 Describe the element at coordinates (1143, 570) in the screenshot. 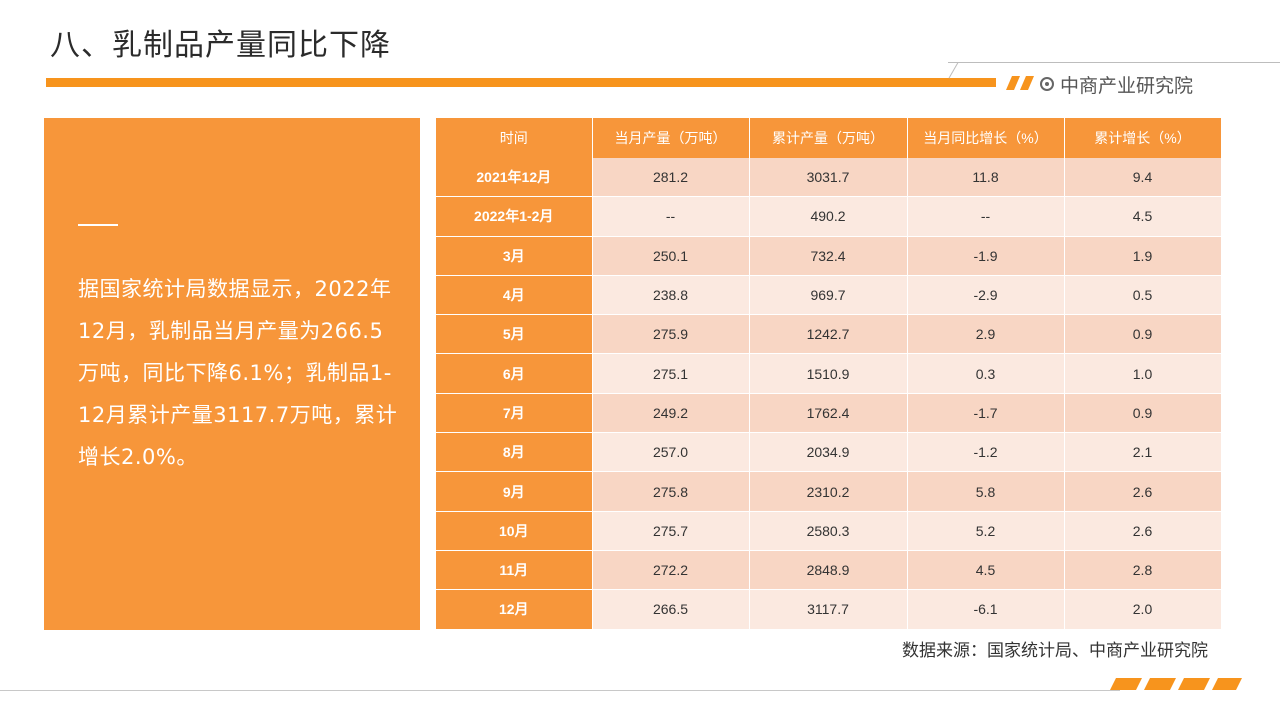

I see `table-cell: 2.8` at that location.